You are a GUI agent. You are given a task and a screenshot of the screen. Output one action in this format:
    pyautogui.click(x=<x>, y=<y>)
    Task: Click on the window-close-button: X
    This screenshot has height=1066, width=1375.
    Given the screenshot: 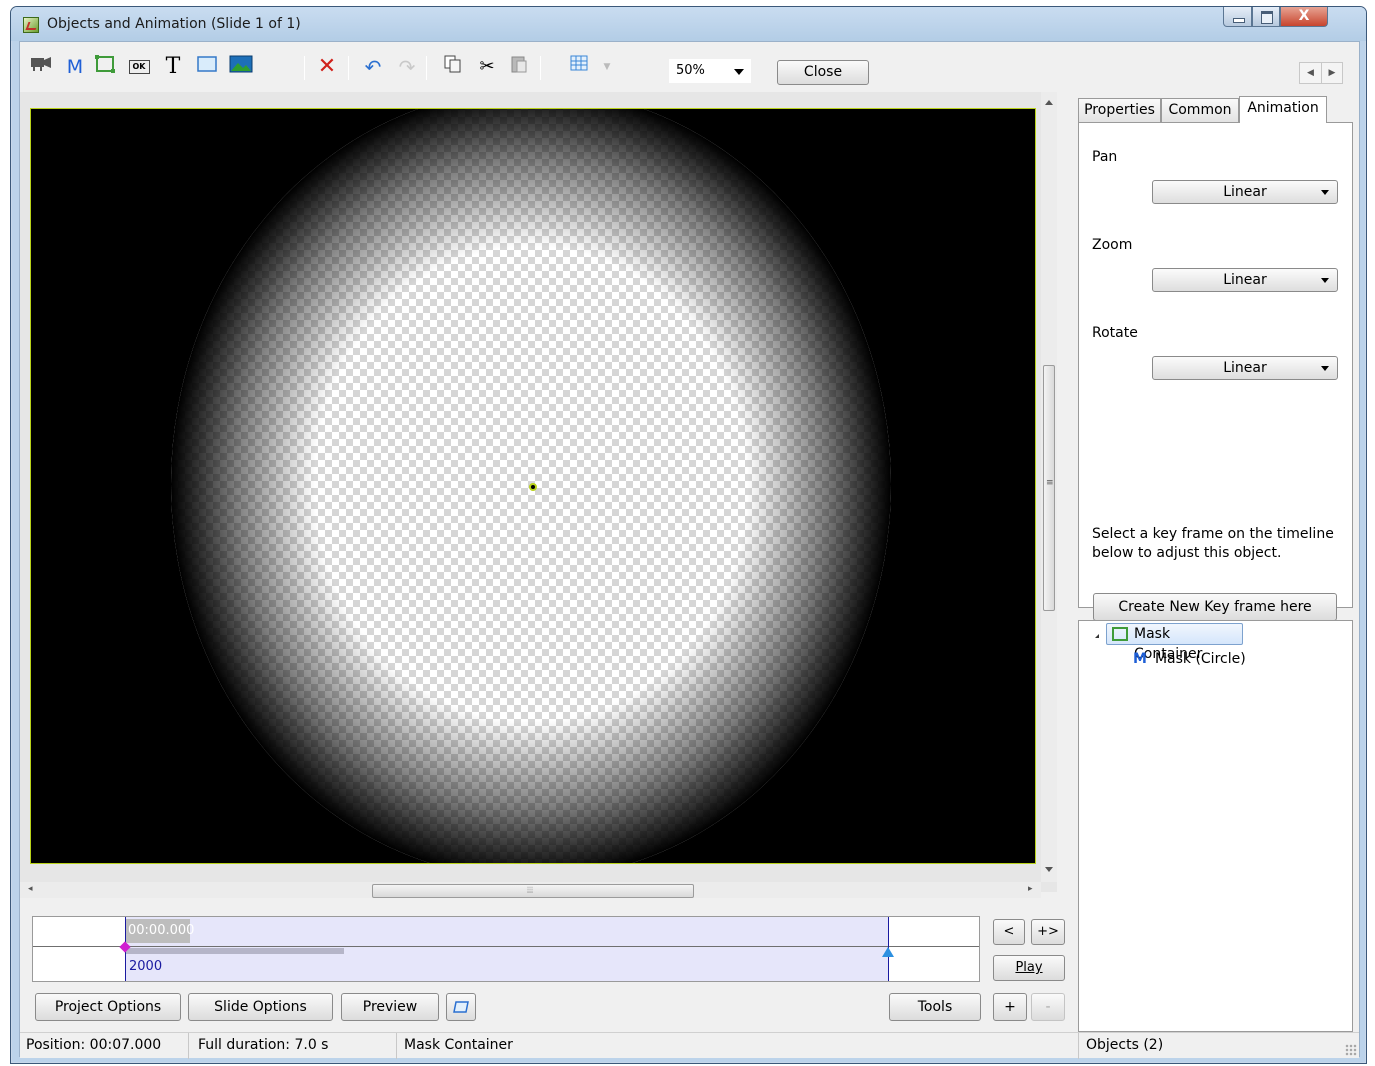 What is the action you would take?
    pyautogui.click(x=1304, y=17)
    